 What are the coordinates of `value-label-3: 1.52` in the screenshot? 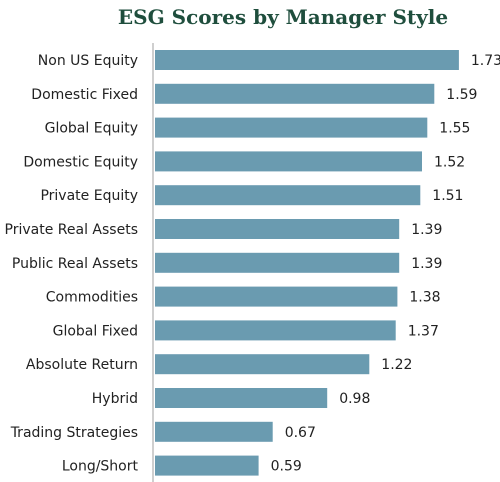 It's located at (449, 162).